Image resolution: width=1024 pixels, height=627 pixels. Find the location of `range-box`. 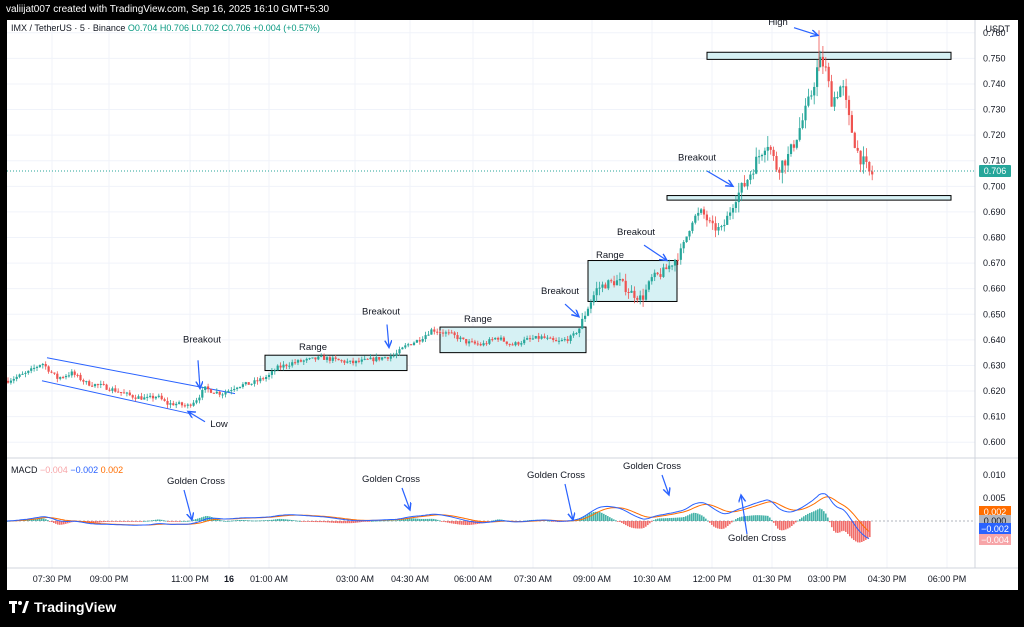

range-box is located at coordinates (632, 281).